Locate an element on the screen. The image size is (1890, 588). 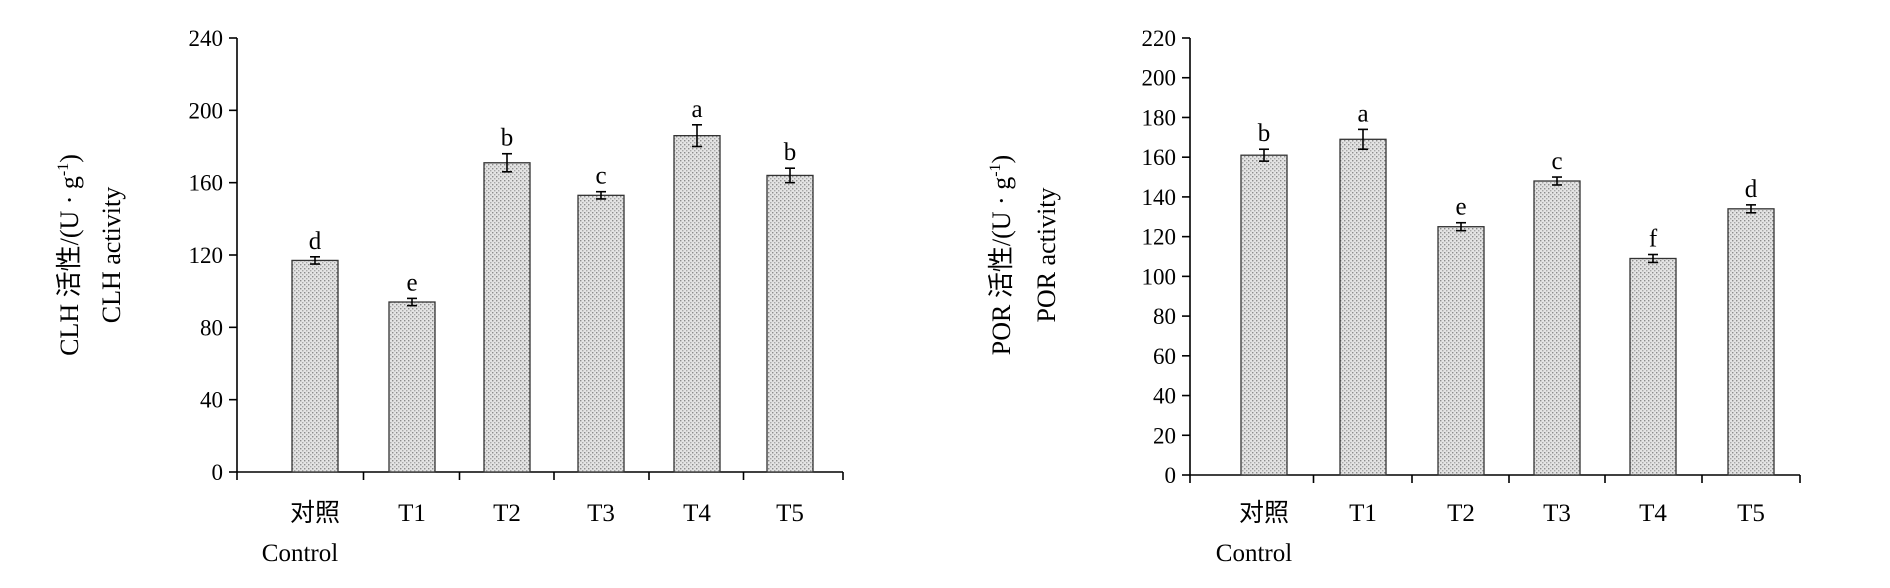
y-axis-title-main: CLH 活性/(U · g is located at coordinates (69, 266).